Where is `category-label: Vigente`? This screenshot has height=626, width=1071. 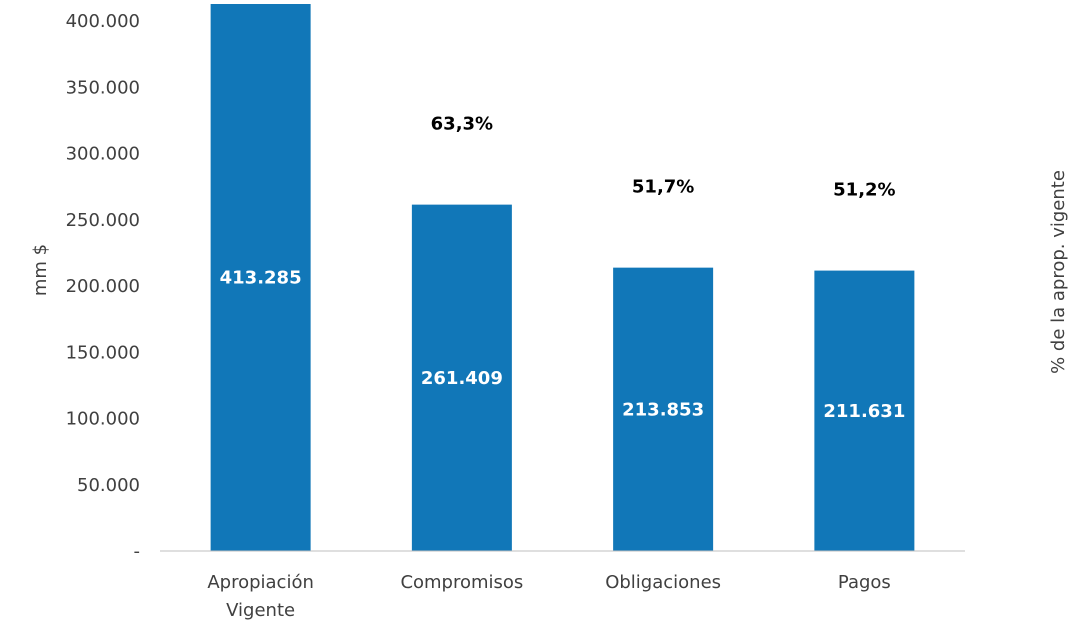
category-label: Vigente is located at coordinates (260, 610).